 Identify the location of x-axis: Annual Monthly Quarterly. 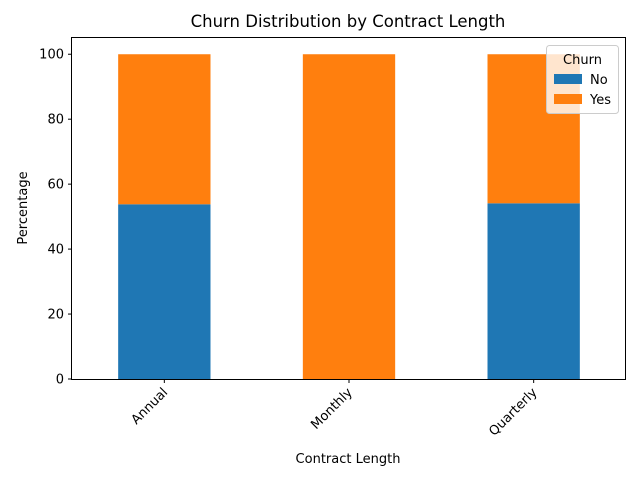
(335, 409).